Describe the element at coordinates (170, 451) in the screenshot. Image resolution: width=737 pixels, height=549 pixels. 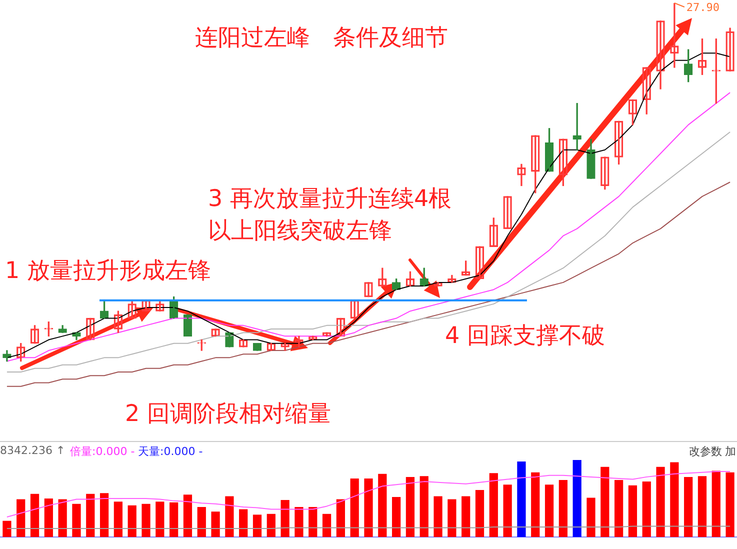
I see `text: 天量:0.000 -` at that location.